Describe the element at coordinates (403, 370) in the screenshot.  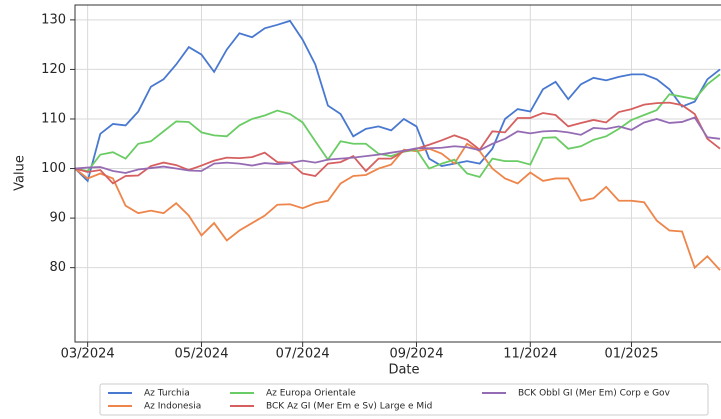
I see `x-axis-label: Date` at that location.